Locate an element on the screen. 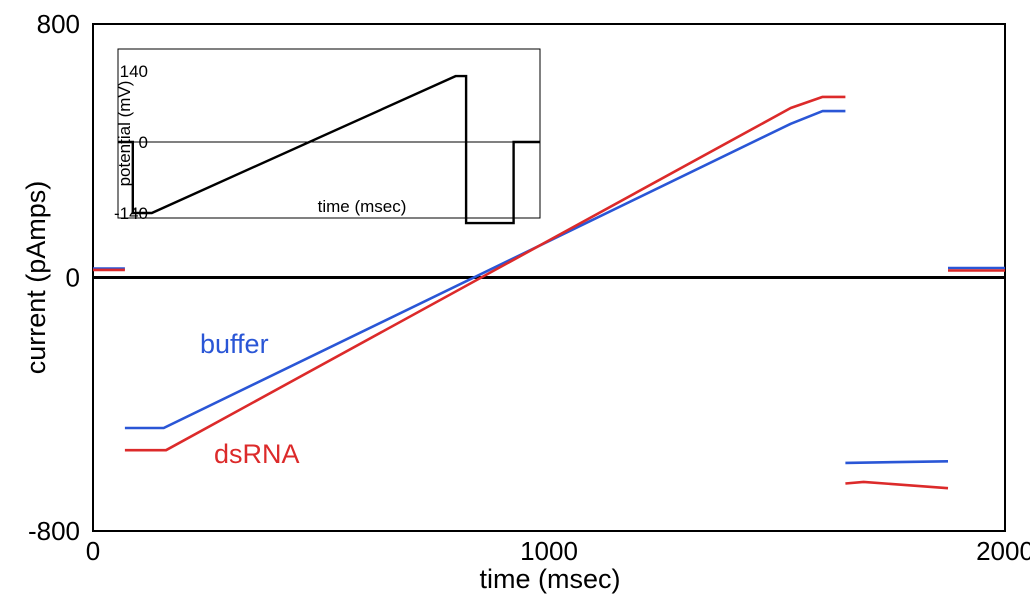 The image size is (1030, 606). inset-series-group is located at coordinates (329, 149).